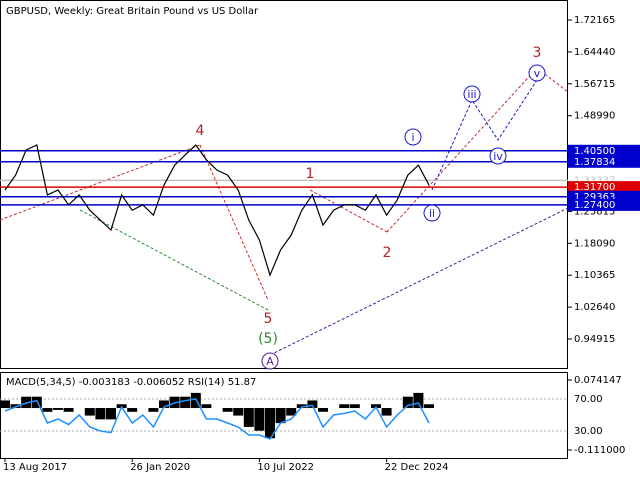  What do you see at coordinates (594, 339) in the screenshot?
I see `y-tick-label: 0.94915` at bounding box center [594, 339].